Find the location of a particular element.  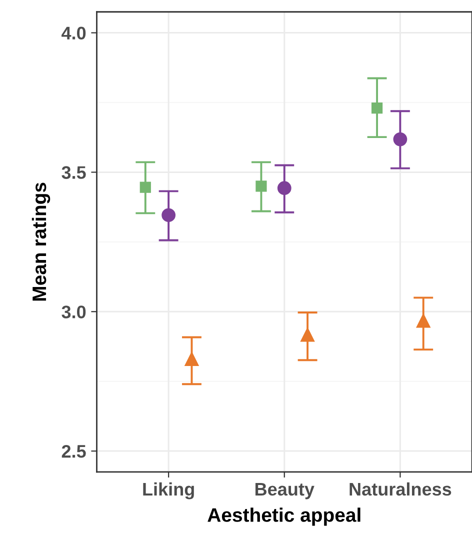

x-tick-label: Beauty is located at coordinates (284, 491).